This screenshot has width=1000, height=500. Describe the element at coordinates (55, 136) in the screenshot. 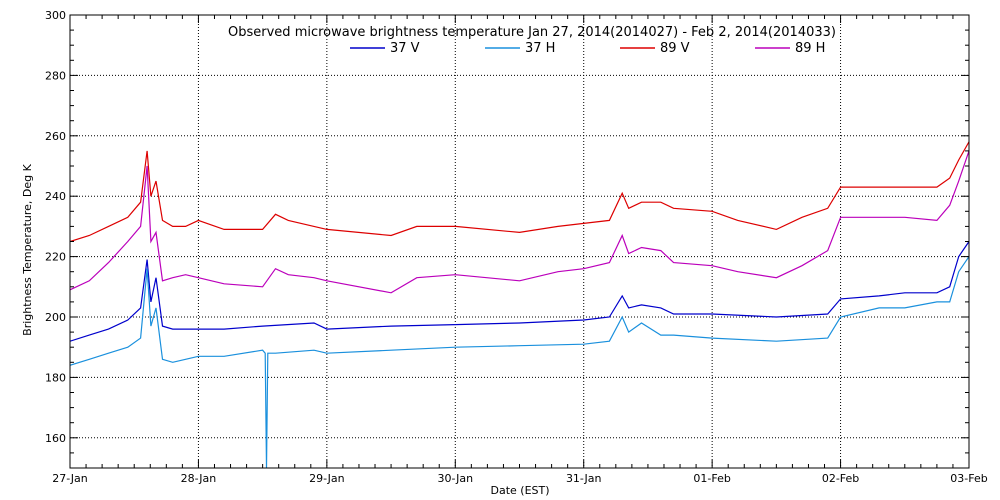

I see `y-tick-label: 260` at that location.